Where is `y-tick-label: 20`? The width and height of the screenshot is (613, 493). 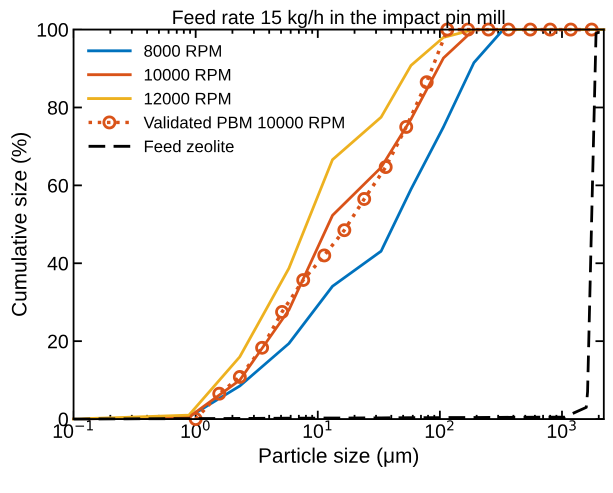 y-tick-label: 20 is located at coordinates (58, 341).